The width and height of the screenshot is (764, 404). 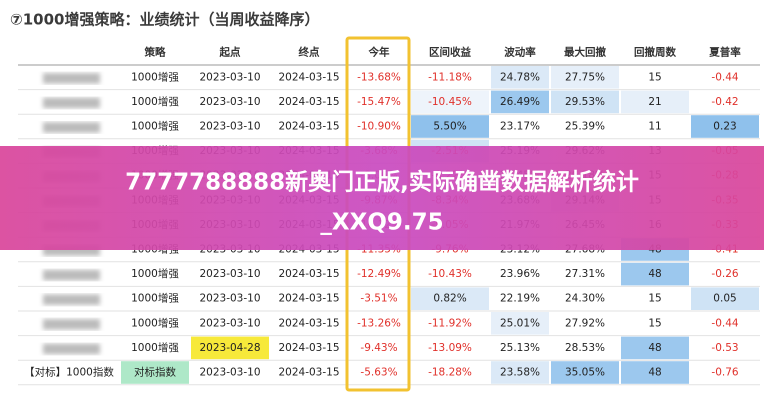 I want to click on cell: -11.18%, so click(x=450, y=77).